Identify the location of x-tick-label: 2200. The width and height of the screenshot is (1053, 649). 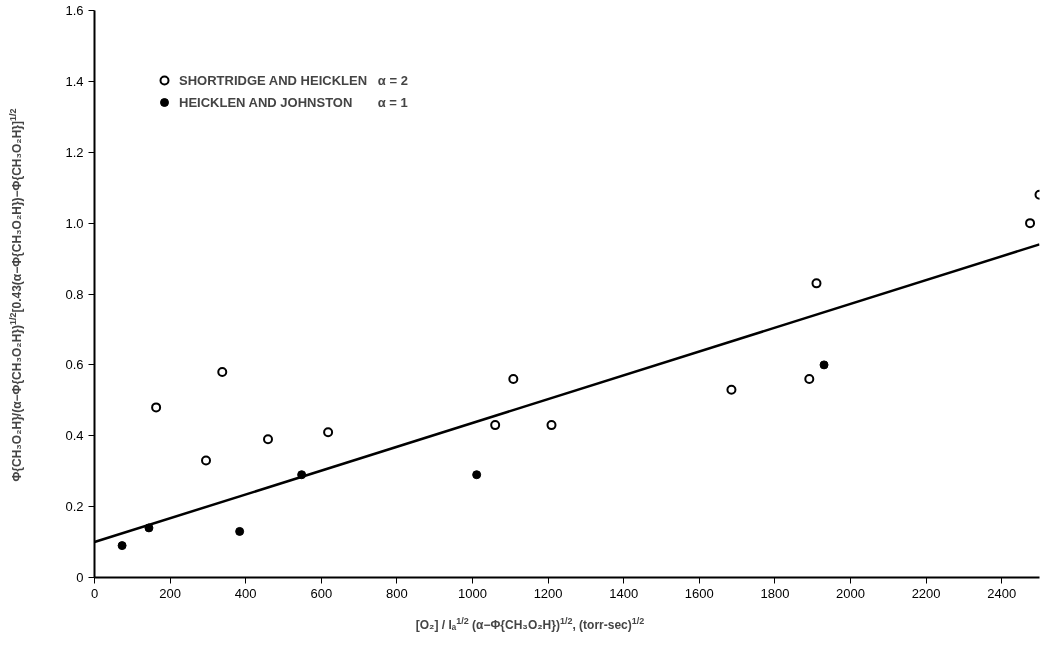
(926, 593).